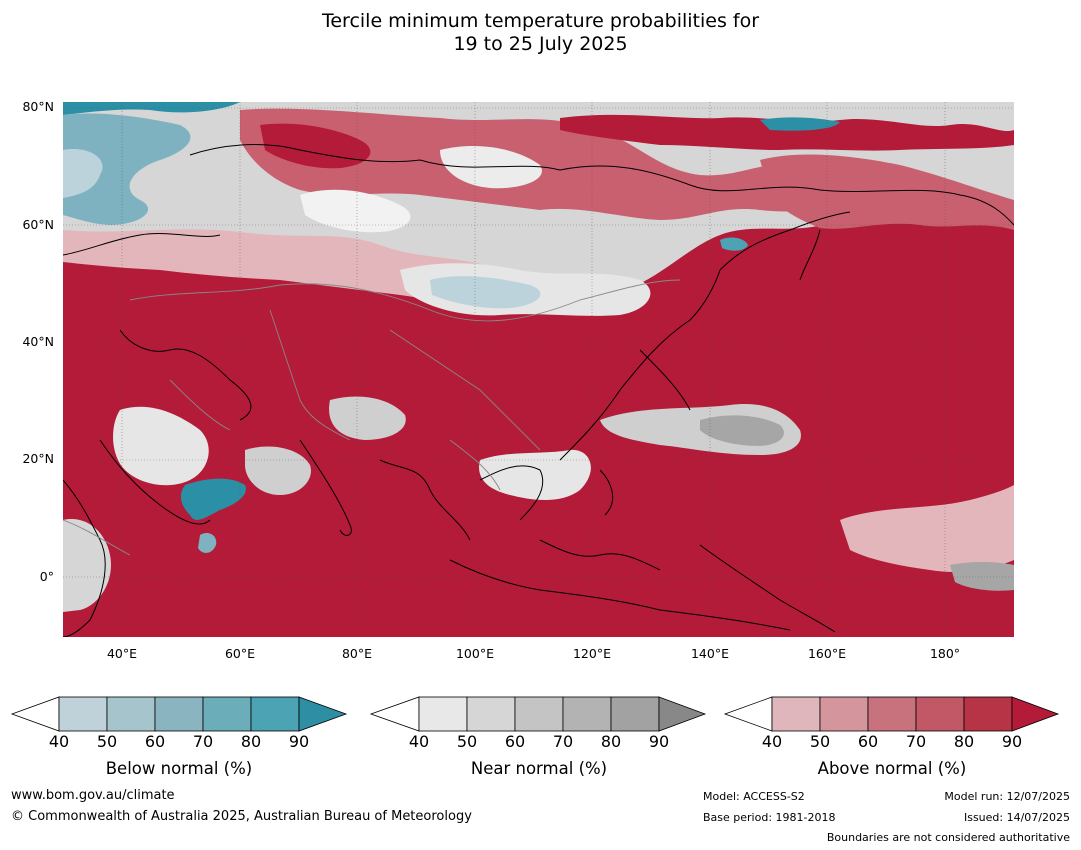 This screenshot has width=1081, height=850. What do you see at coordinates (927, 528) in the screenshot?
I see `region-south-pacific-near-normal` at bounding box center [927, 528].